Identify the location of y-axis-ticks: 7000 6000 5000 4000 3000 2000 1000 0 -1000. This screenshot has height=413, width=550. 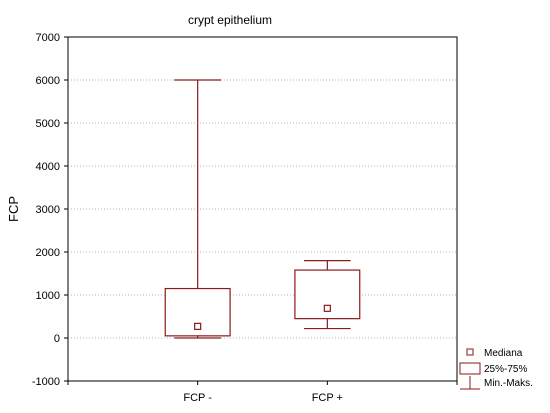
(50, 210).